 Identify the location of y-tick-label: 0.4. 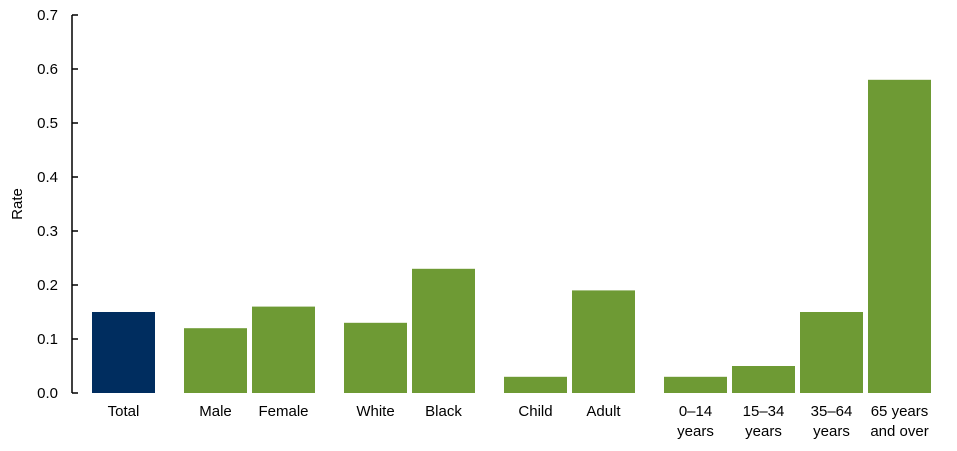
(47, 177).